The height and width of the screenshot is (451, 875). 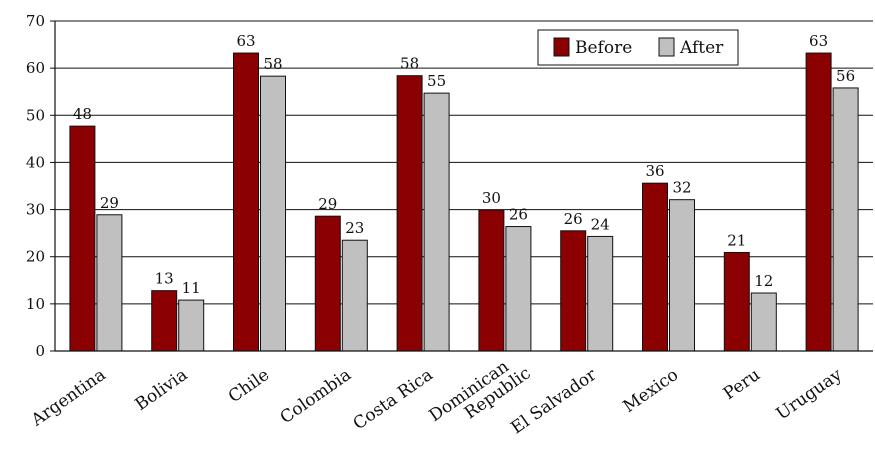 What do you see at coordinates (35, 186) in the screenshot?
I see `y-axis-tick-labels: 0 10 20 30 40 50 60 70` at bounding box center [35, 186].